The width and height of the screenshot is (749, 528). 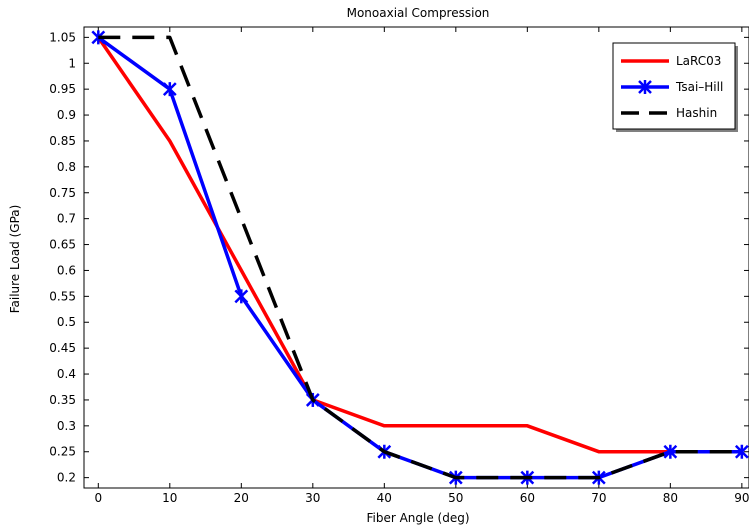 I want to click on chart-title: Monoaxial Compression, so click(x=418, y=13).